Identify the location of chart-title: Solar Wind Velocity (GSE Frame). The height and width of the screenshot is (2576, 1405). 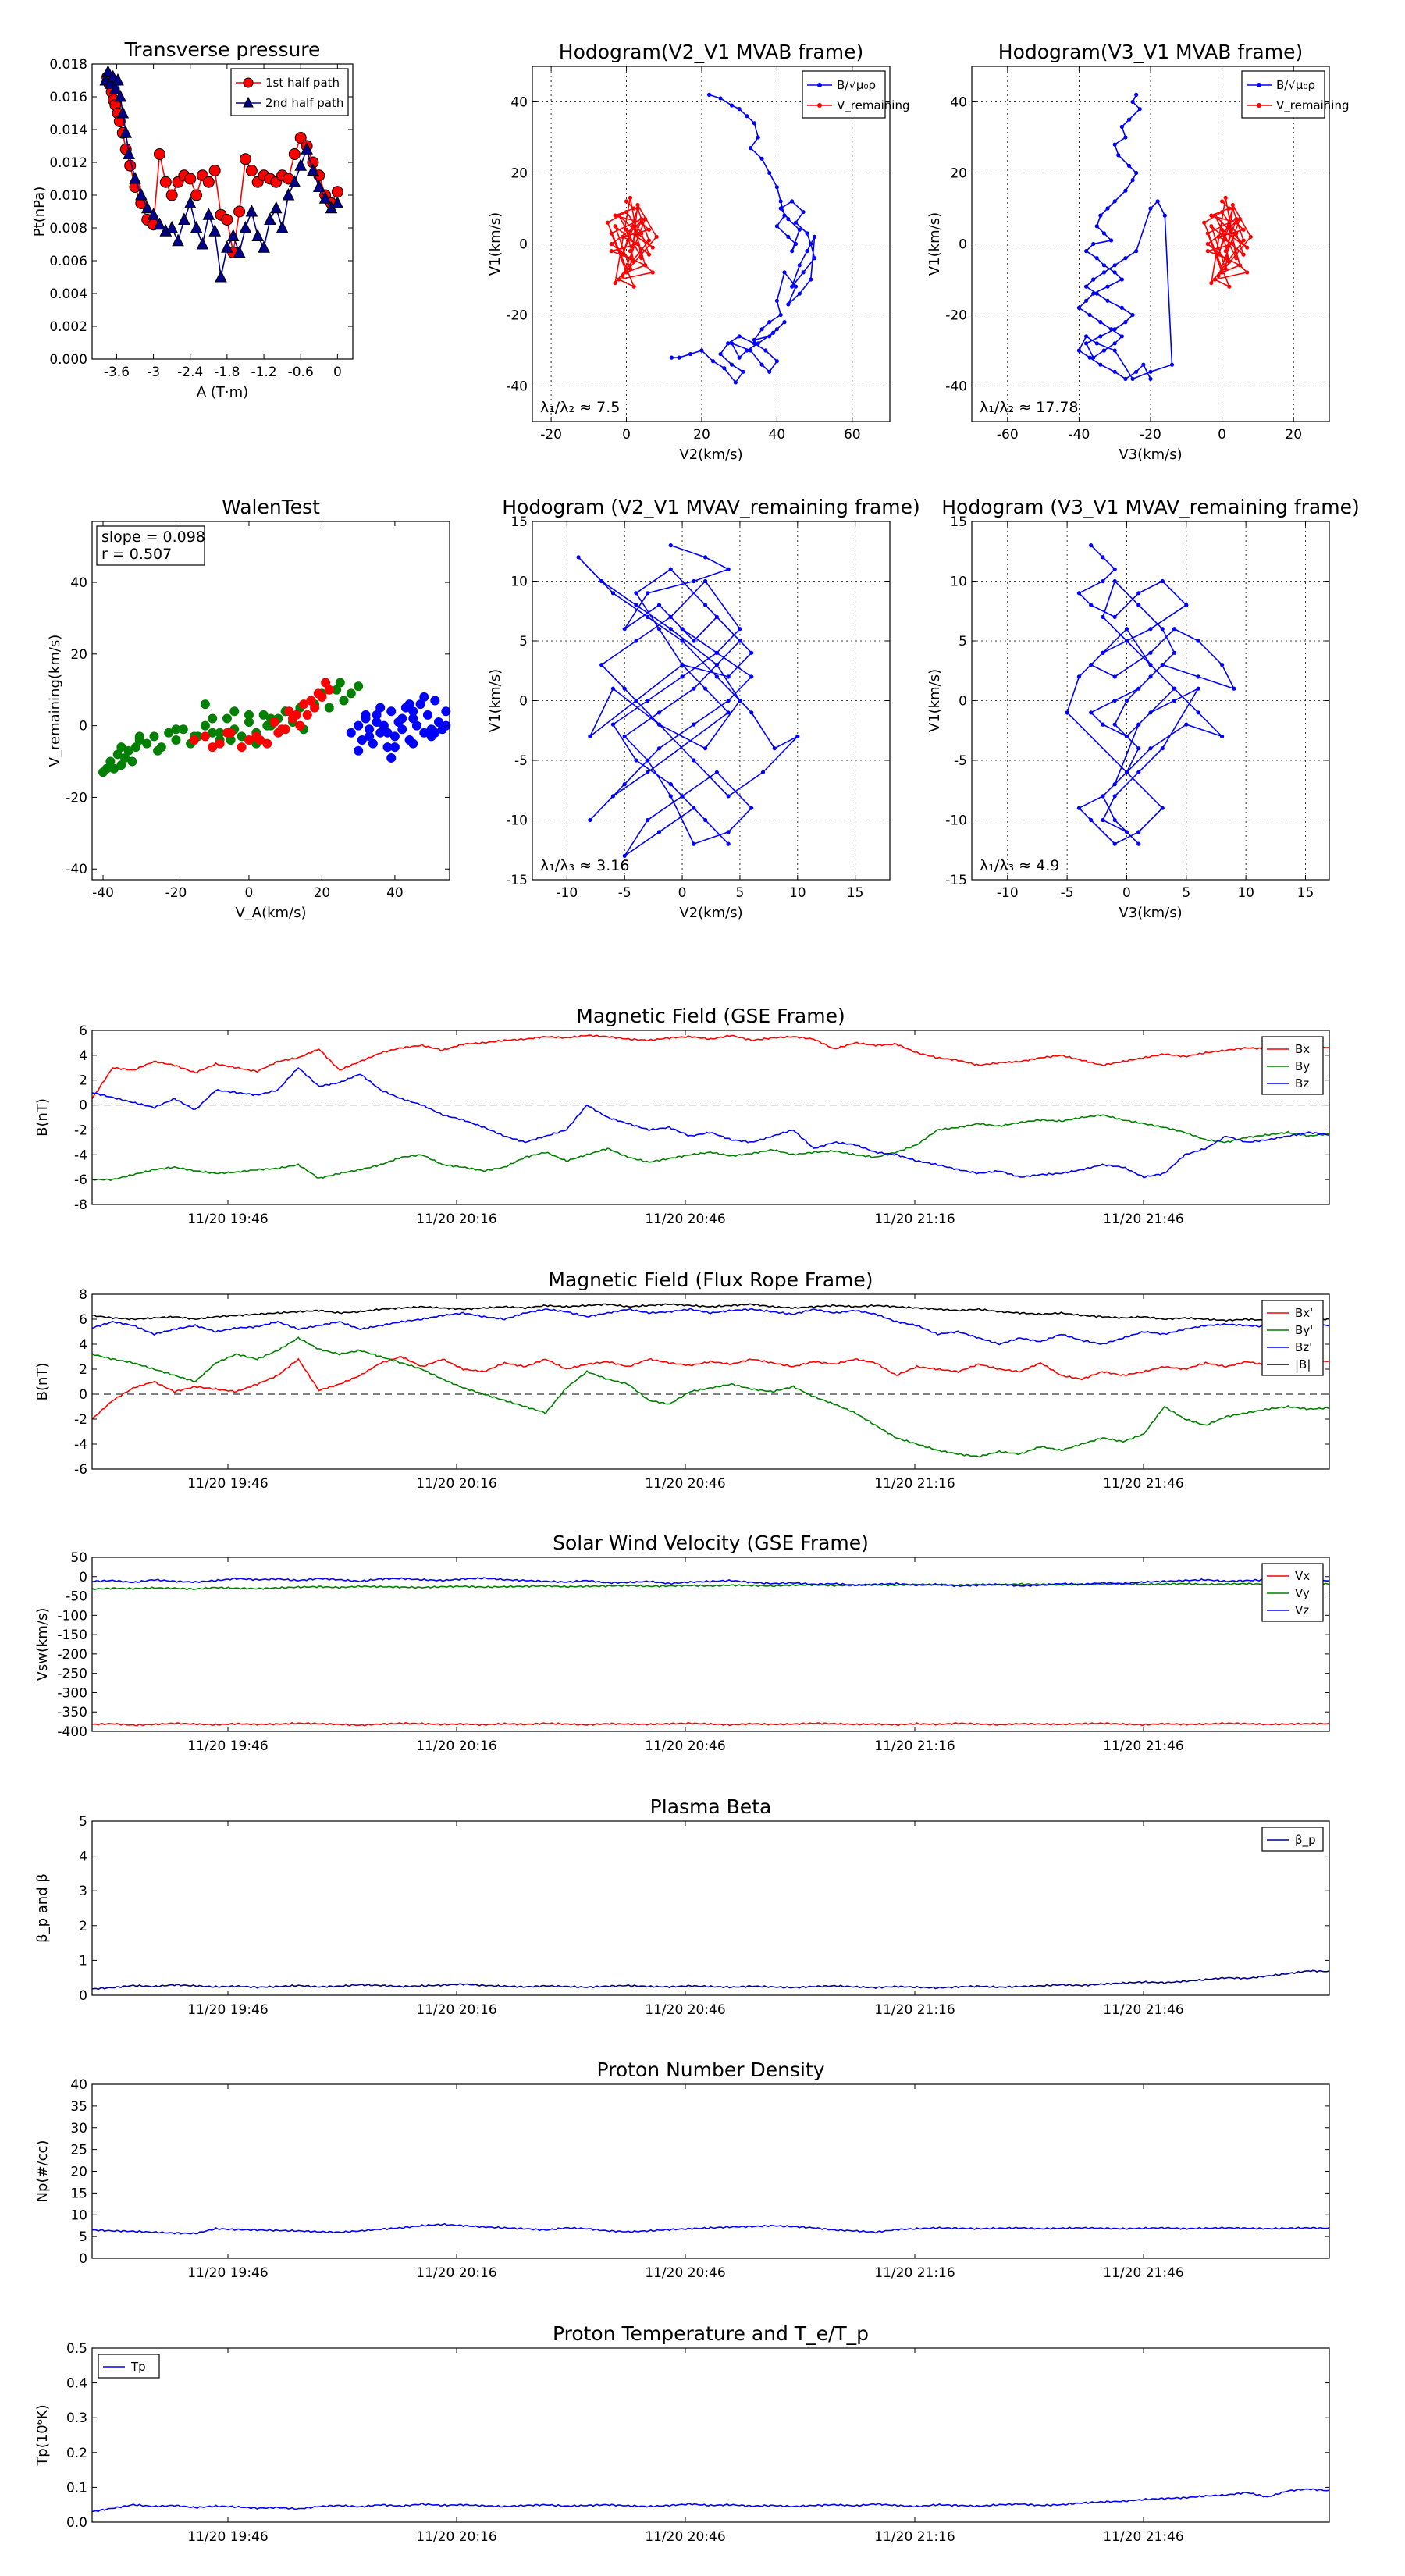
(711, 1543).